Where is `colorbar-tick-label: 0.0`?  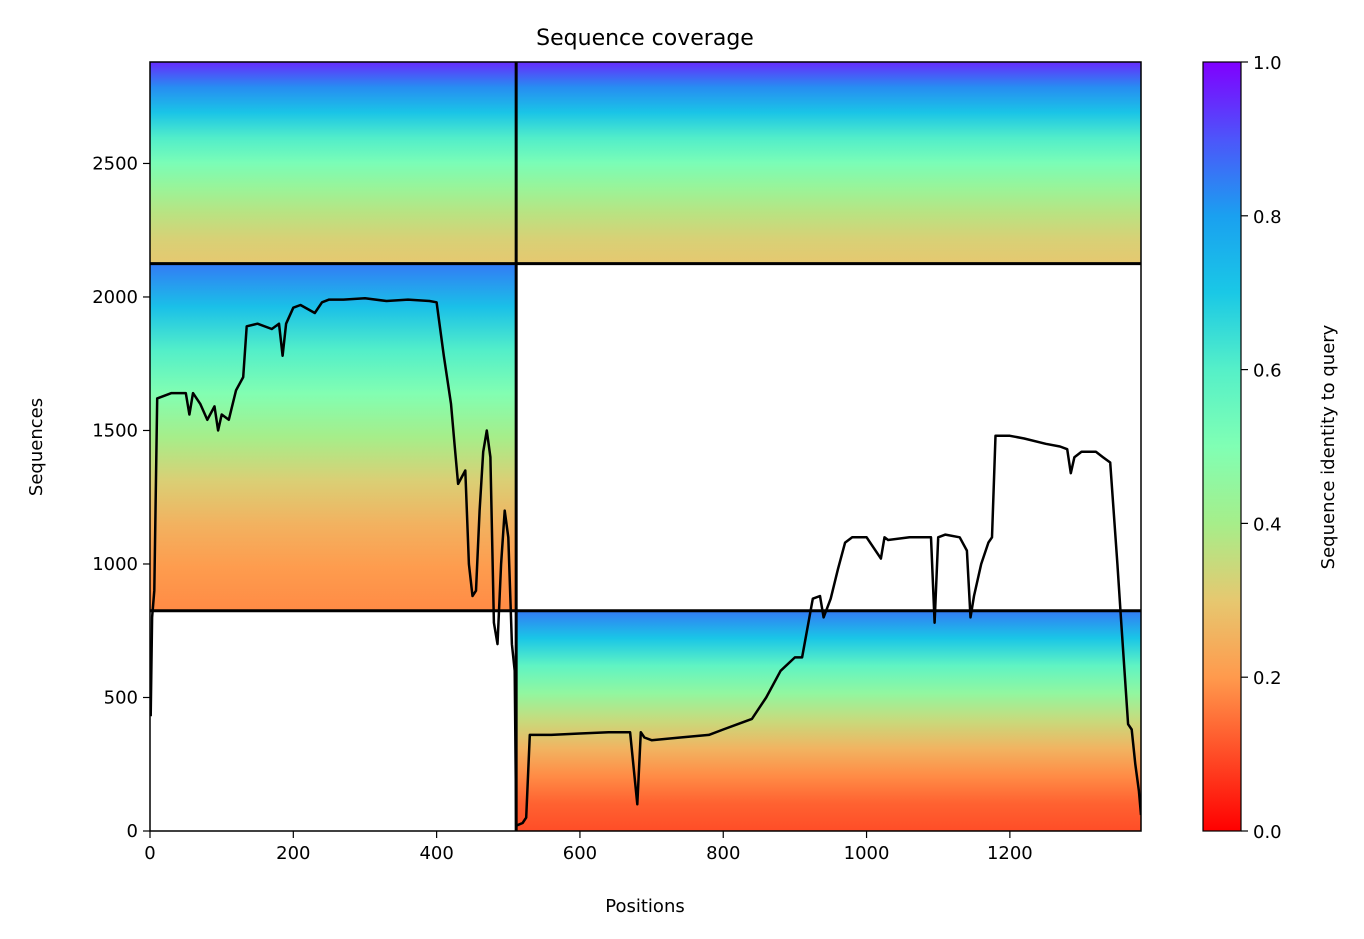
colorbar-tick-label: 0.0 is located at coordinates (1267, 832).